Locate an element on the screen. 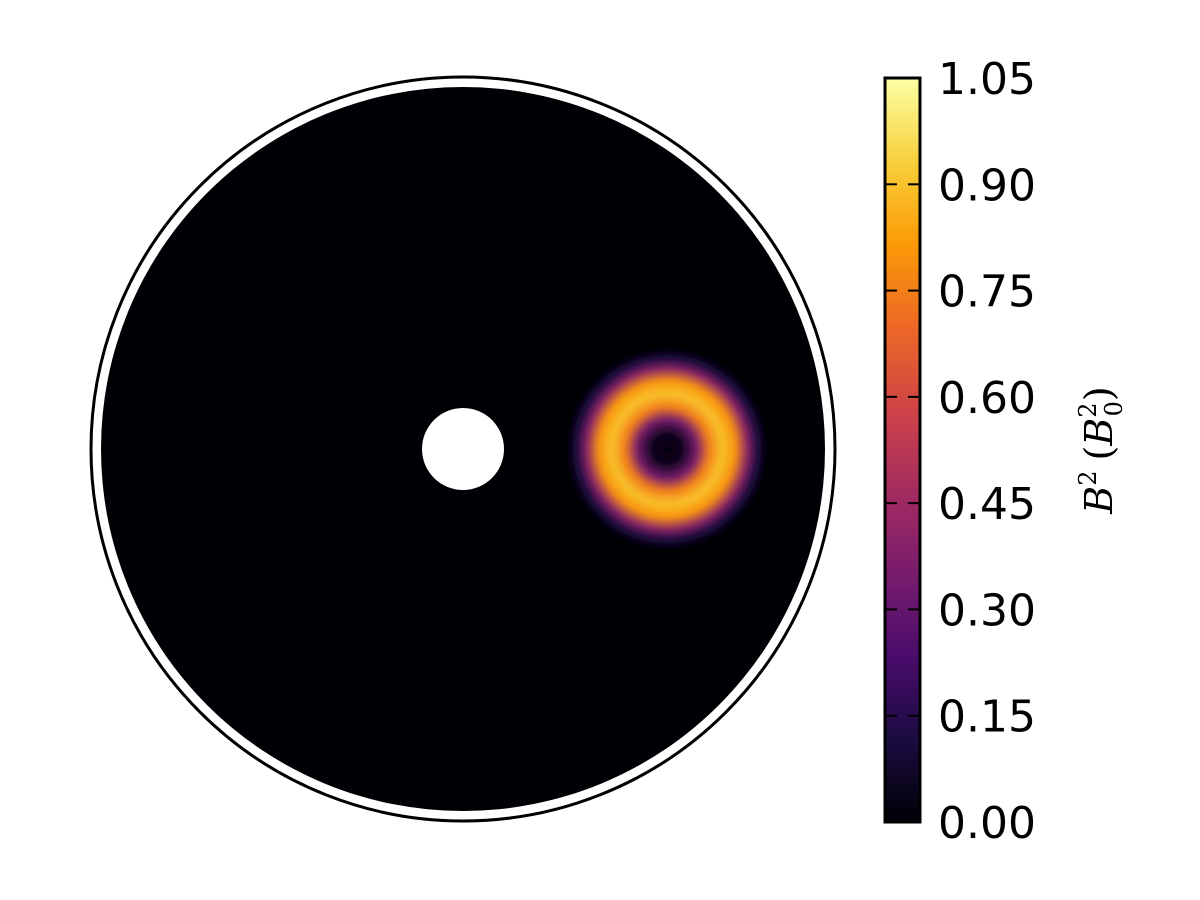 Image resolution: width=1200 pixels, height=900 pixels. colorbar-tick-label: 0.15 is located at coordinates (987, 717).